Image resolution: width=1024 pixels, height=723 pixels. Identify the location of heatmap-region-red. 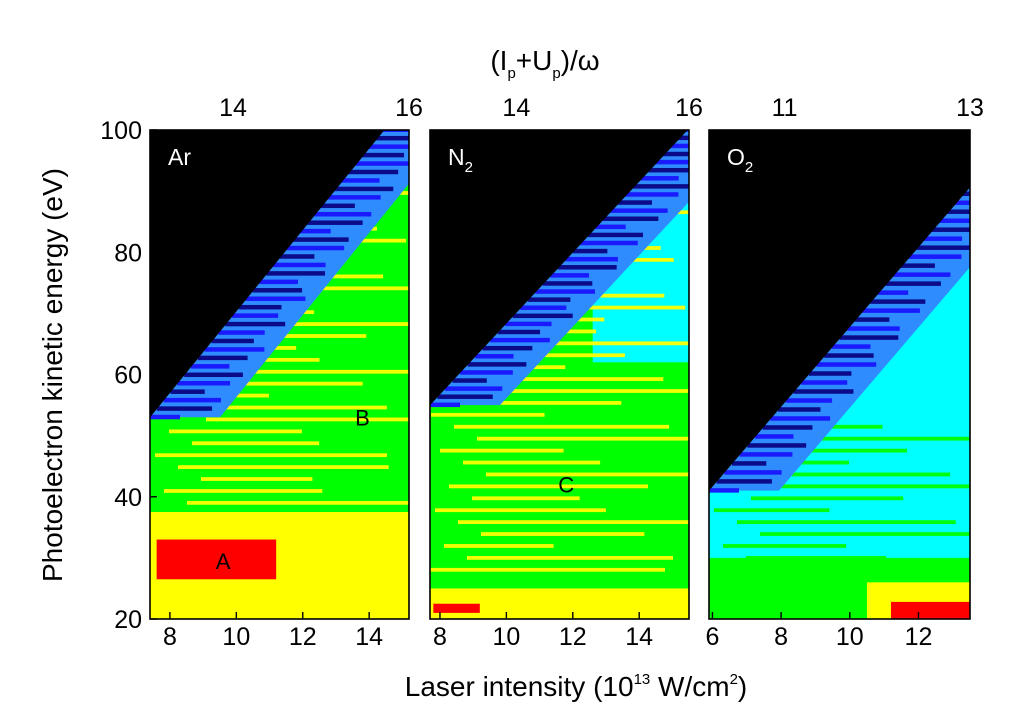
(216, 559).